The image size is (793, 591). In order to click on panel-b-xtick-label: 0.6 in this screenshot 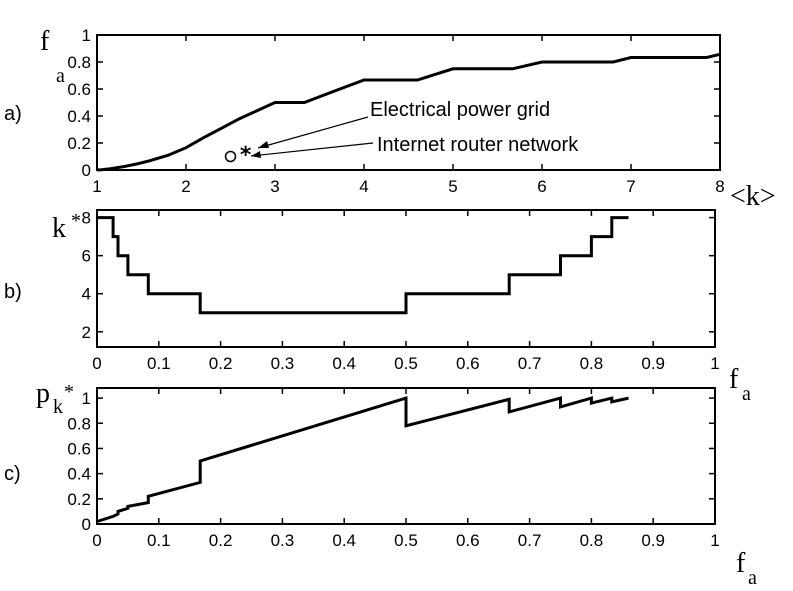, I will do `click(468, 363)`.